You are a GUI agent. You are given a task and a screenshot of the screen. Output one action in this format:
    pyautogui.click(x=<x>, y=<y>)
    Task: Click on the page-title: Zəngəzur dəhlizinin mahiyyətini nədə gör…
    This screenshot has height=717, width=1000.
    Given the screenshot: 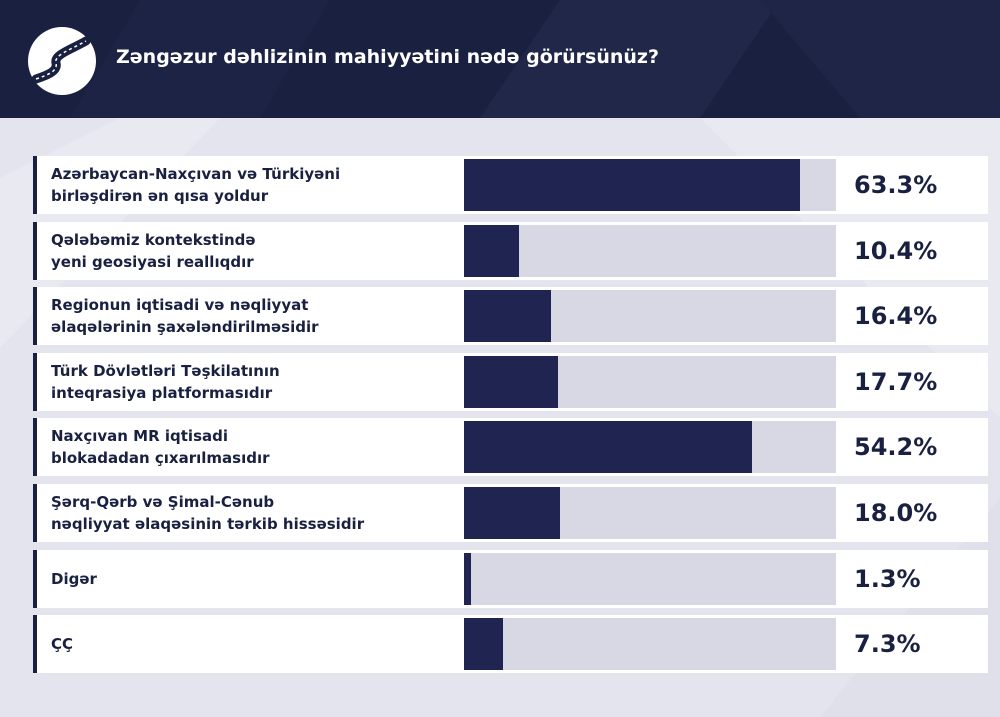 What is the action you would take?
    pyautogui.click(x=388, y=57)
    